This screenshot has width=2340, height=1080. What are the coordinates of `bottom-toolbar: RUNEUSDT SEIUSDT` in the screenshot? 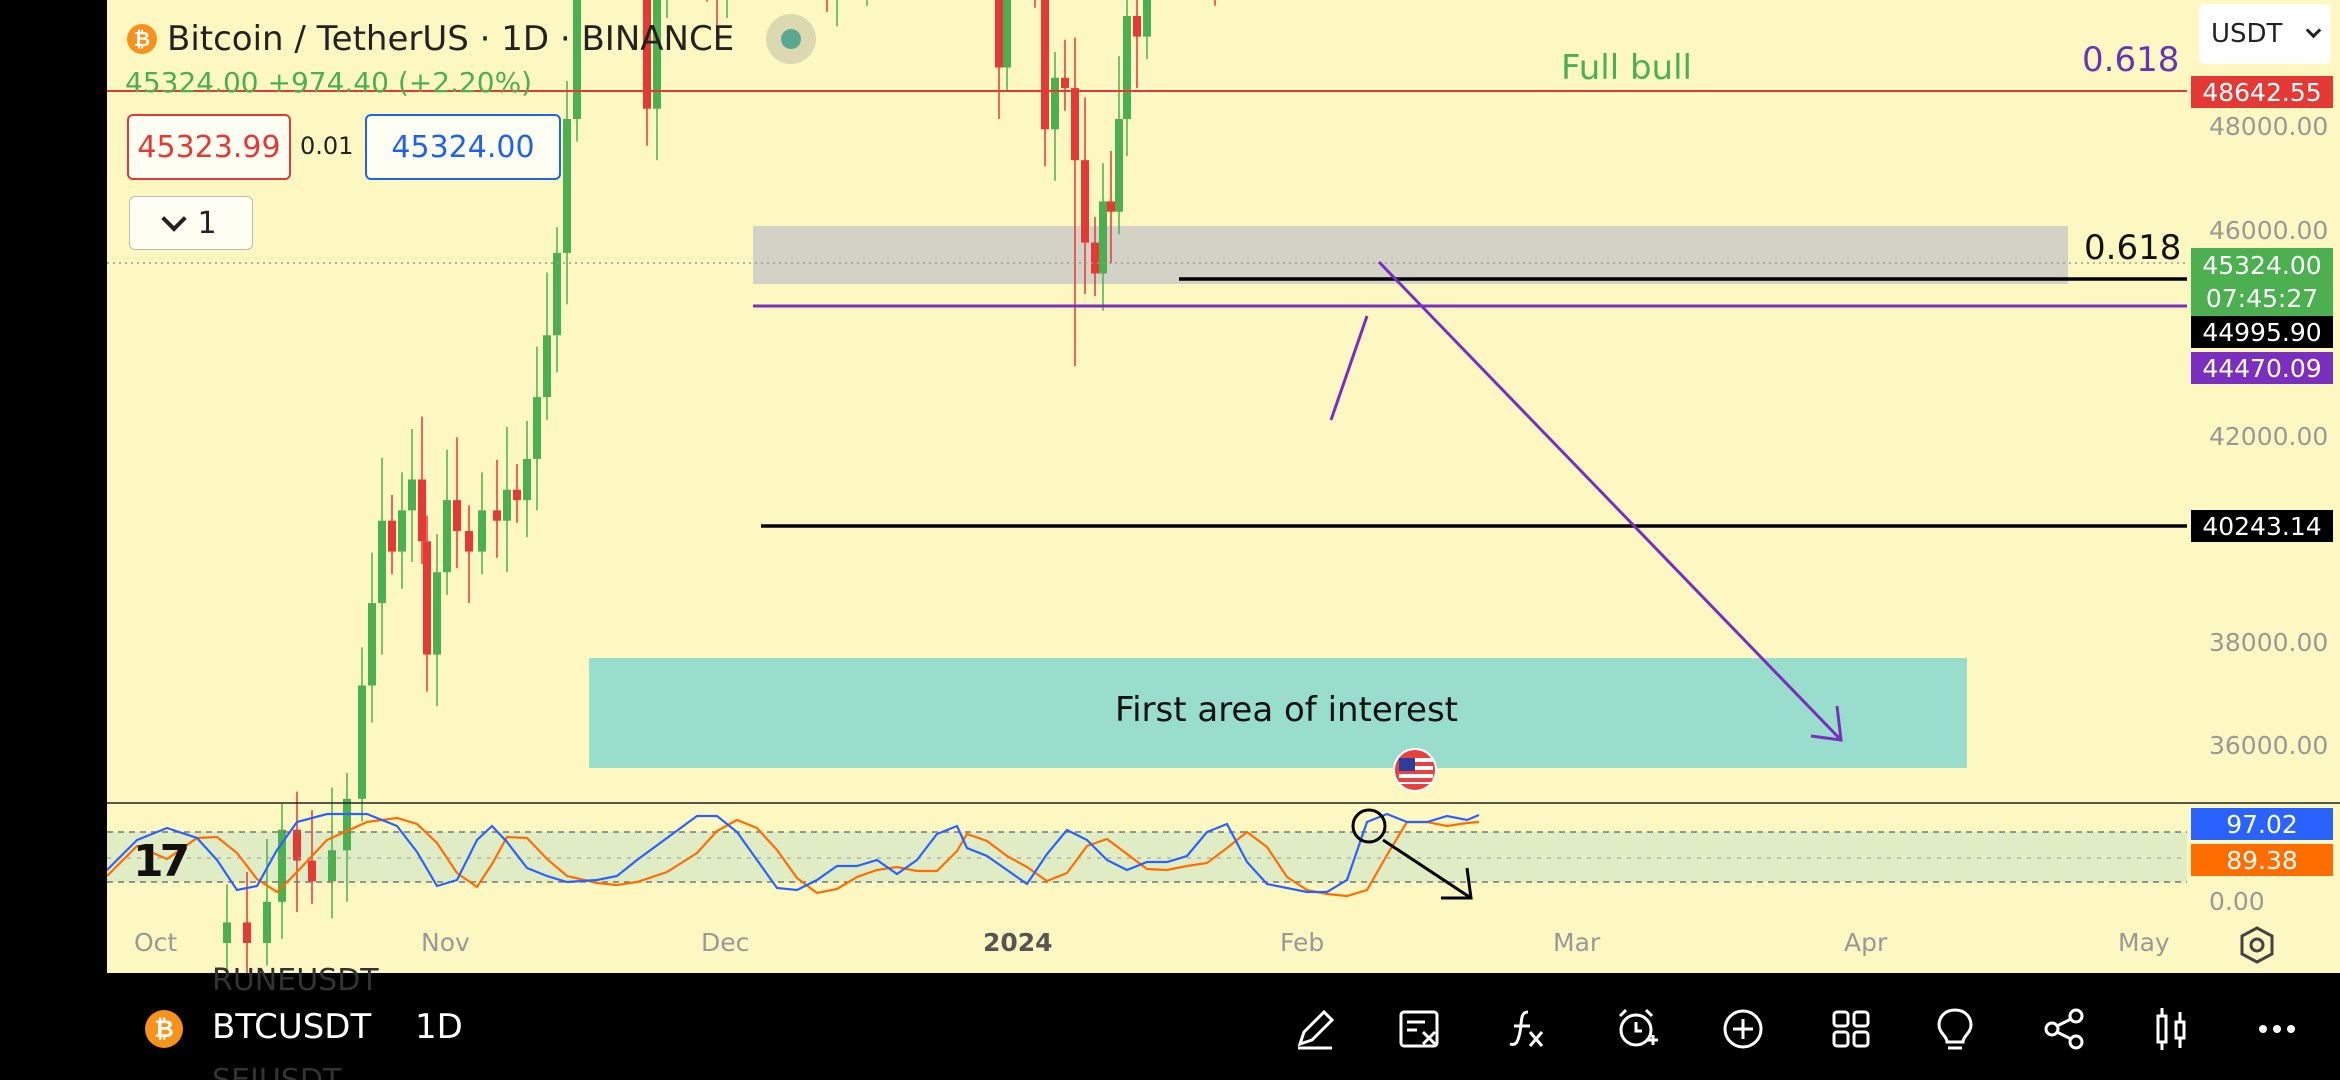 It's located at (1170, 1021).